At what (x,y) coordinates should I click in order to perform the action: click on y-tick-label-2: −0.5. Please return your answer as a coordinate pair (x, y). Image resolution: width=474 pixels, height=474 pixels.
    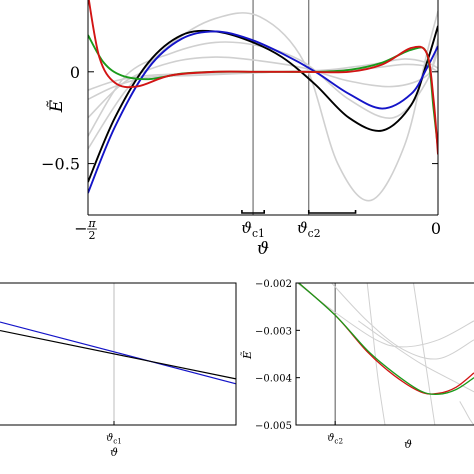
    Looking at the image, I should click on (60, 164).